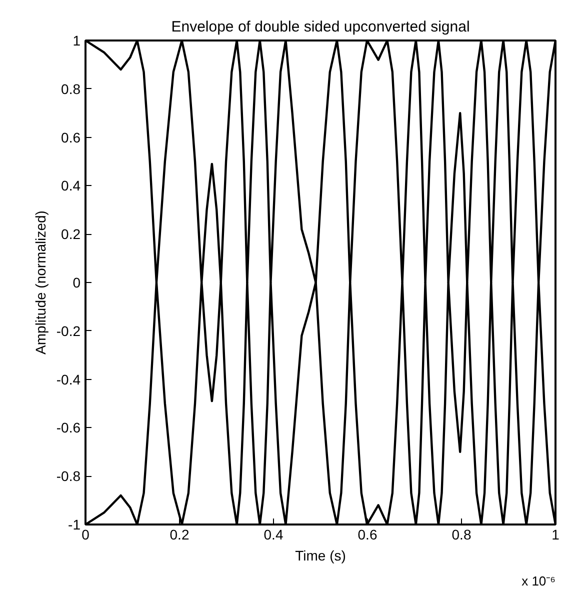  I want to click on y-tick-label: -0.8, so click(68, 476).